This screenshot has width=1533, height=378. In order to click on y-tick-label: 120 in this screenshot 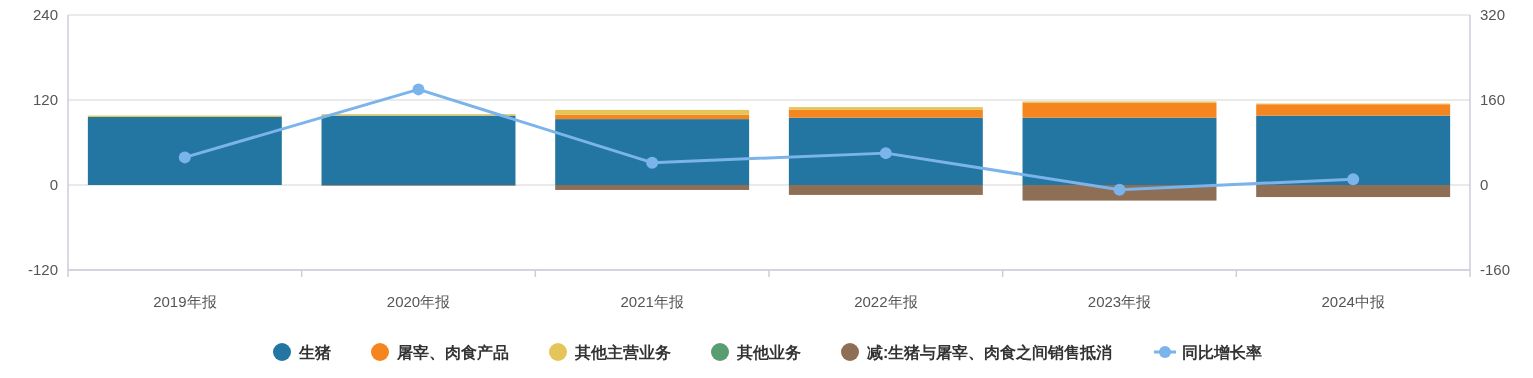, I will do `click(45, 99)`.